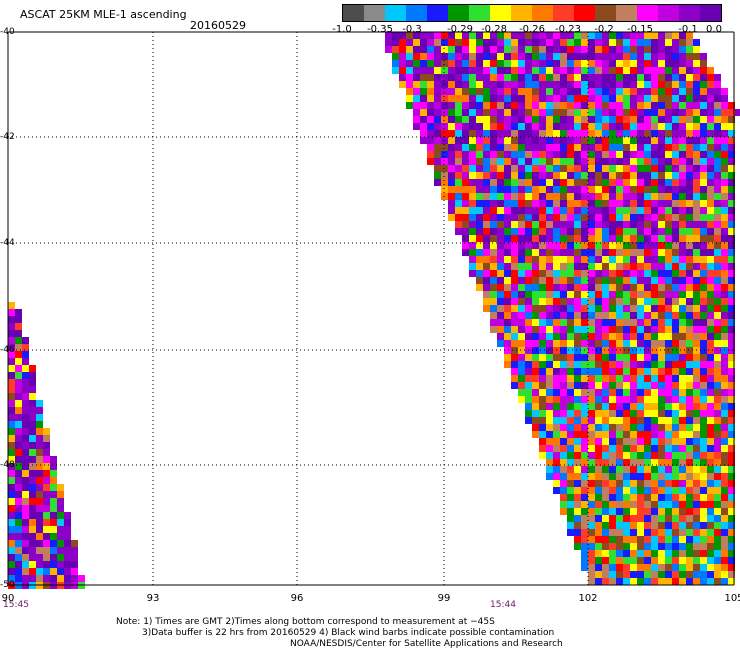  I want to click on colorbar-label: -0.23, so click(568, 29).